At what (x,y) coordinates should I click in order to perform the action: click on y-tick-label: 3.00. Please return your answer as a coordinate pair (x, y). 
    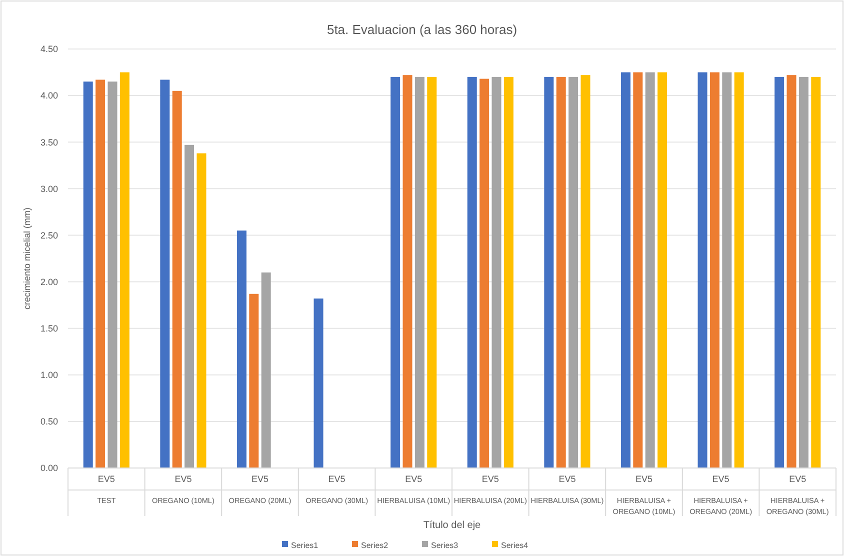
    Looking at the image, I should click on (49, 189).